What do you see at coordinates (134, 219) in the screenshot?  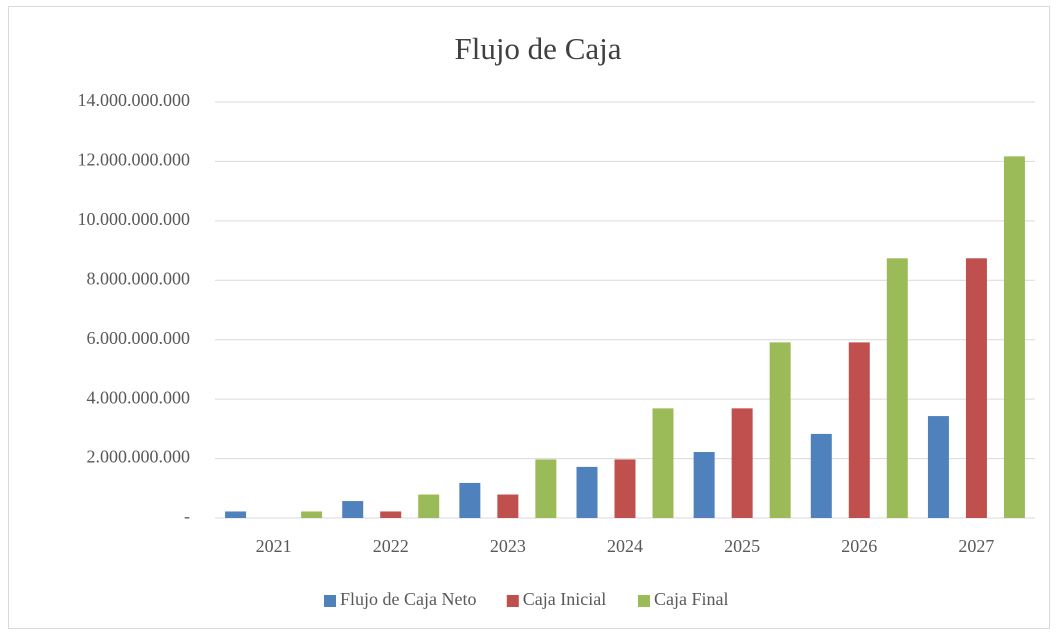 I see `y-tick-label: 10.000.000.000` at bounding box center [134, 219].